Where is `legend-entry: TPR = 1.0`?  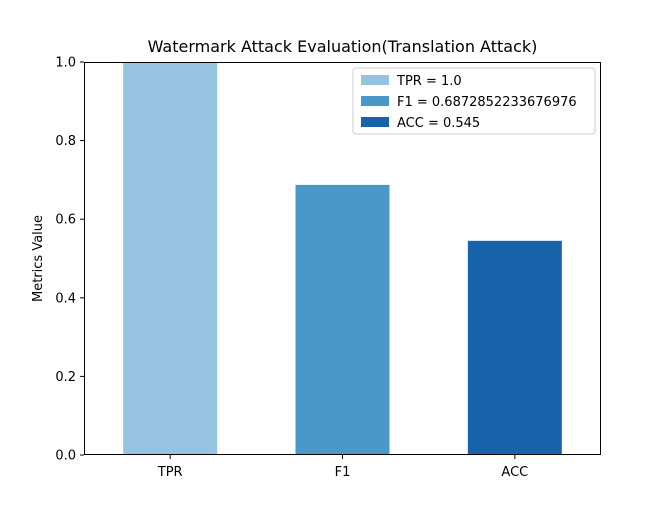 legend-entry: TPR = 1.0 is located at coordinates (429, 81).